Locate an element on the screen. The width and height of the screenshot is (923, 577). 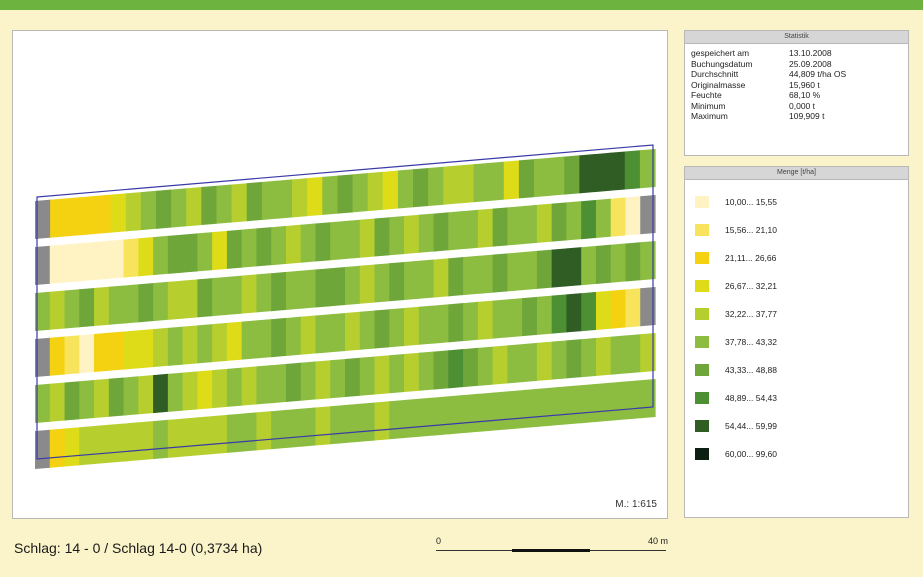
stat-value: 68,10 % is located at coordinates (805, 95).